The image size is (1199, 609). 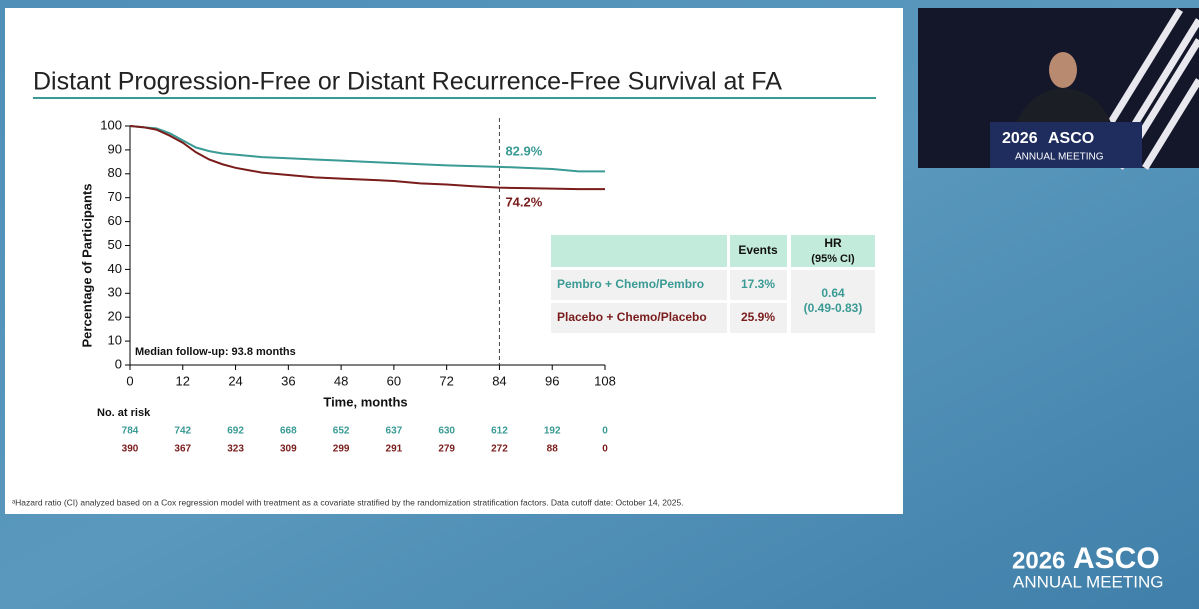 I want to click on risk-number: 279, so click(x=446, y=449).